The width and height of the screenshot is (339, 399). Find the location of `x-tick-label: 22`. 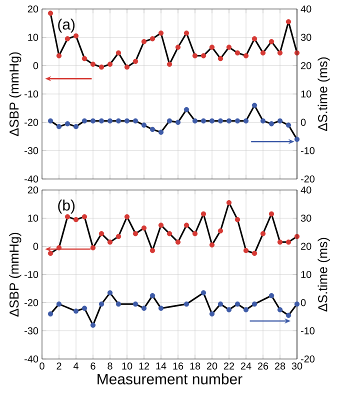

x-tick-label: 22 is located at coordinates (229, 366).